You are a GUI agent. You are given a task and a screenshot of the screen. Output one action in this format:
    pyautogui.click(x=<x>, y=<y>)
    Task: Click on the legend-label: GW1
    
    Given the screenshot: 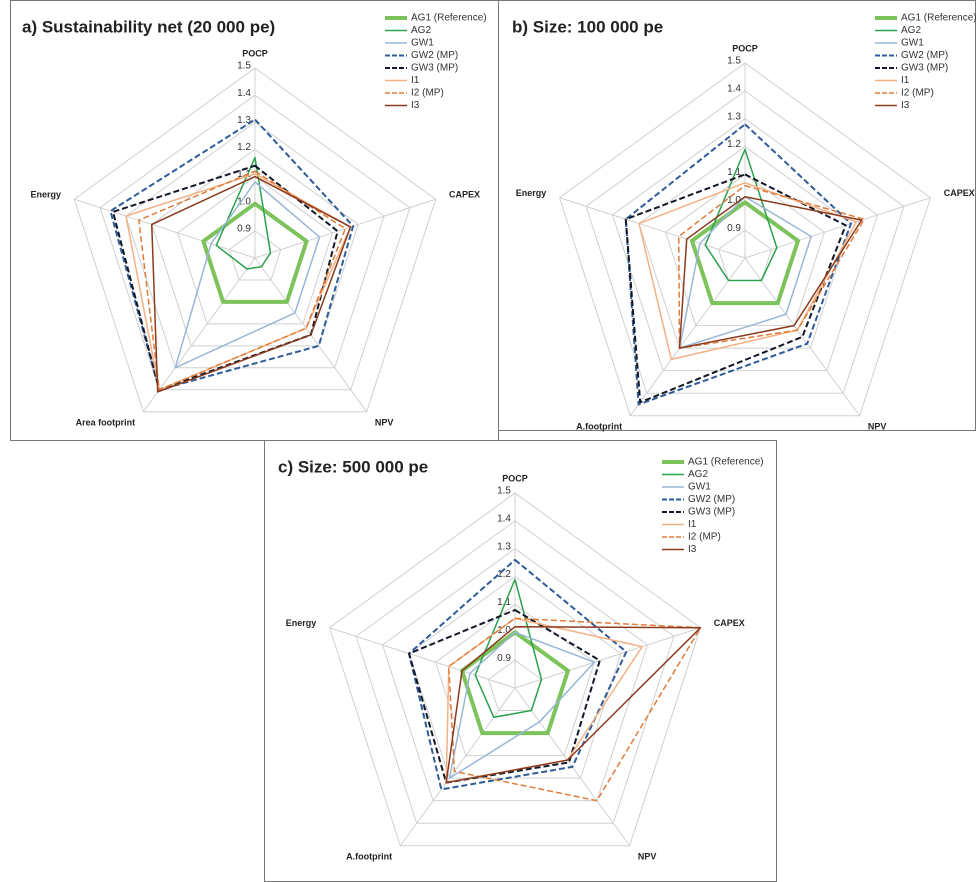 What is the action you would take?
    pyautogui.click(x=699, y=487)
    